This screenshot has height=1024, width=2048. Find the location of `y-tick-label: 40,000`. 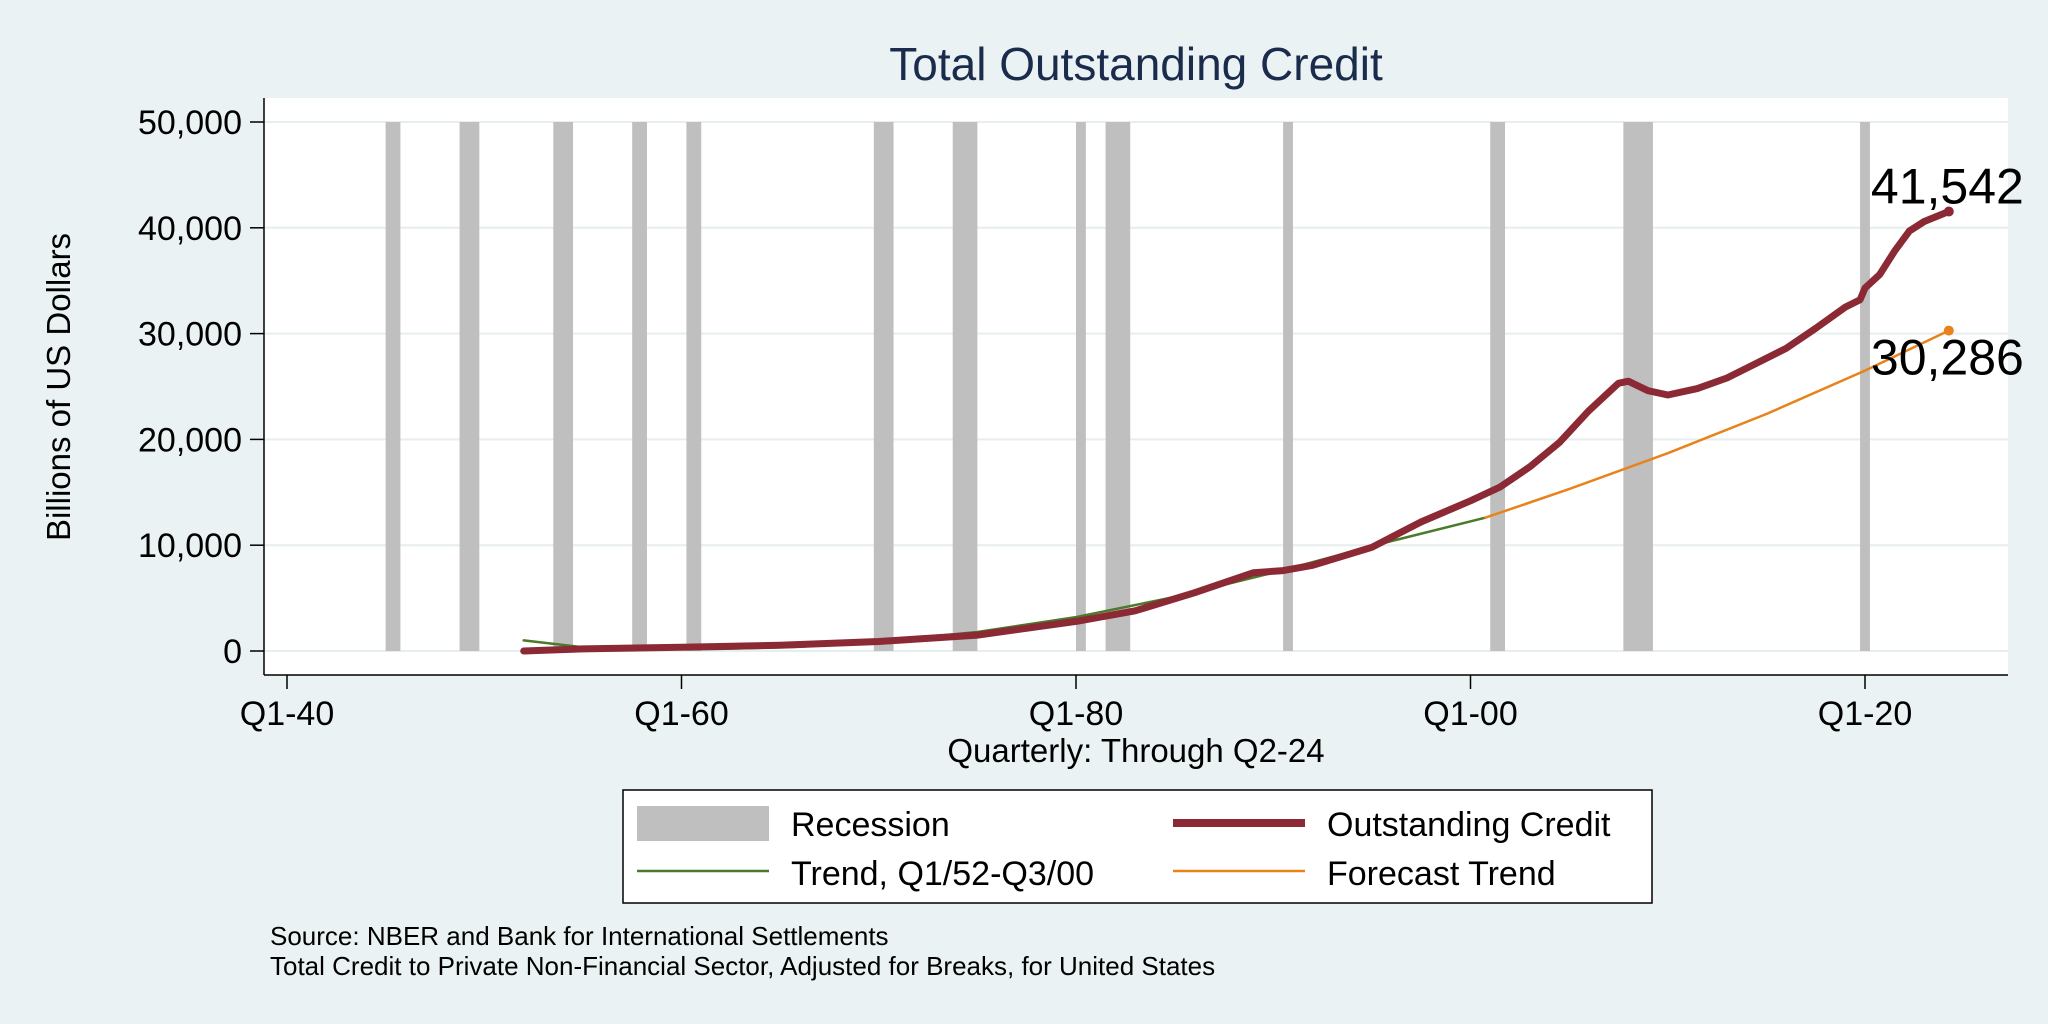

y-tick-label: 40,000 is located at coordinates (190, 229).